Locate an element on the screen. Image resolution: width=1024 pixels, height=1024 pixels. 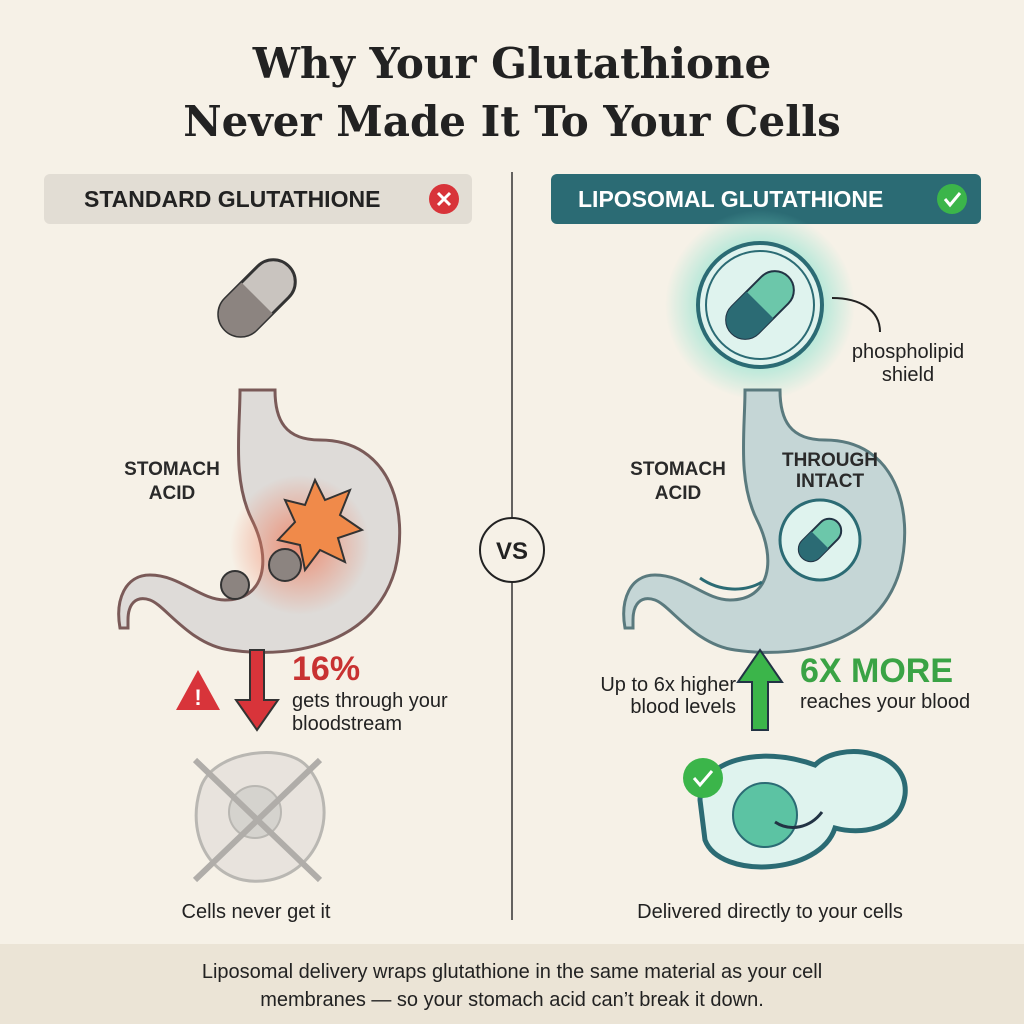
blocked-cell is located at coordinates (259, 817).